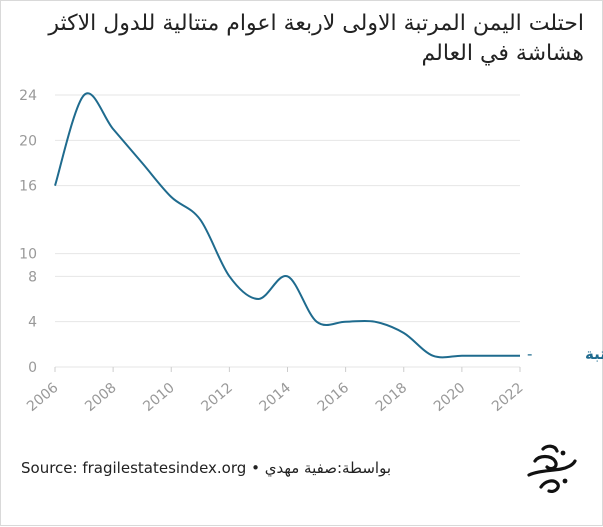  Describe the element at coordinates (392, 397) in the screenshot. I see `x-tick-label: 2018` at that location.